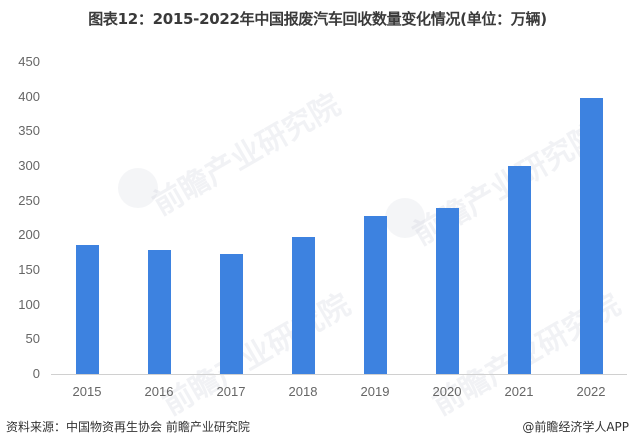  What do you see at coordinates (29, 165) in the screenshot?
I see `y-tick-label: 300` at bounding box center [29, 165].